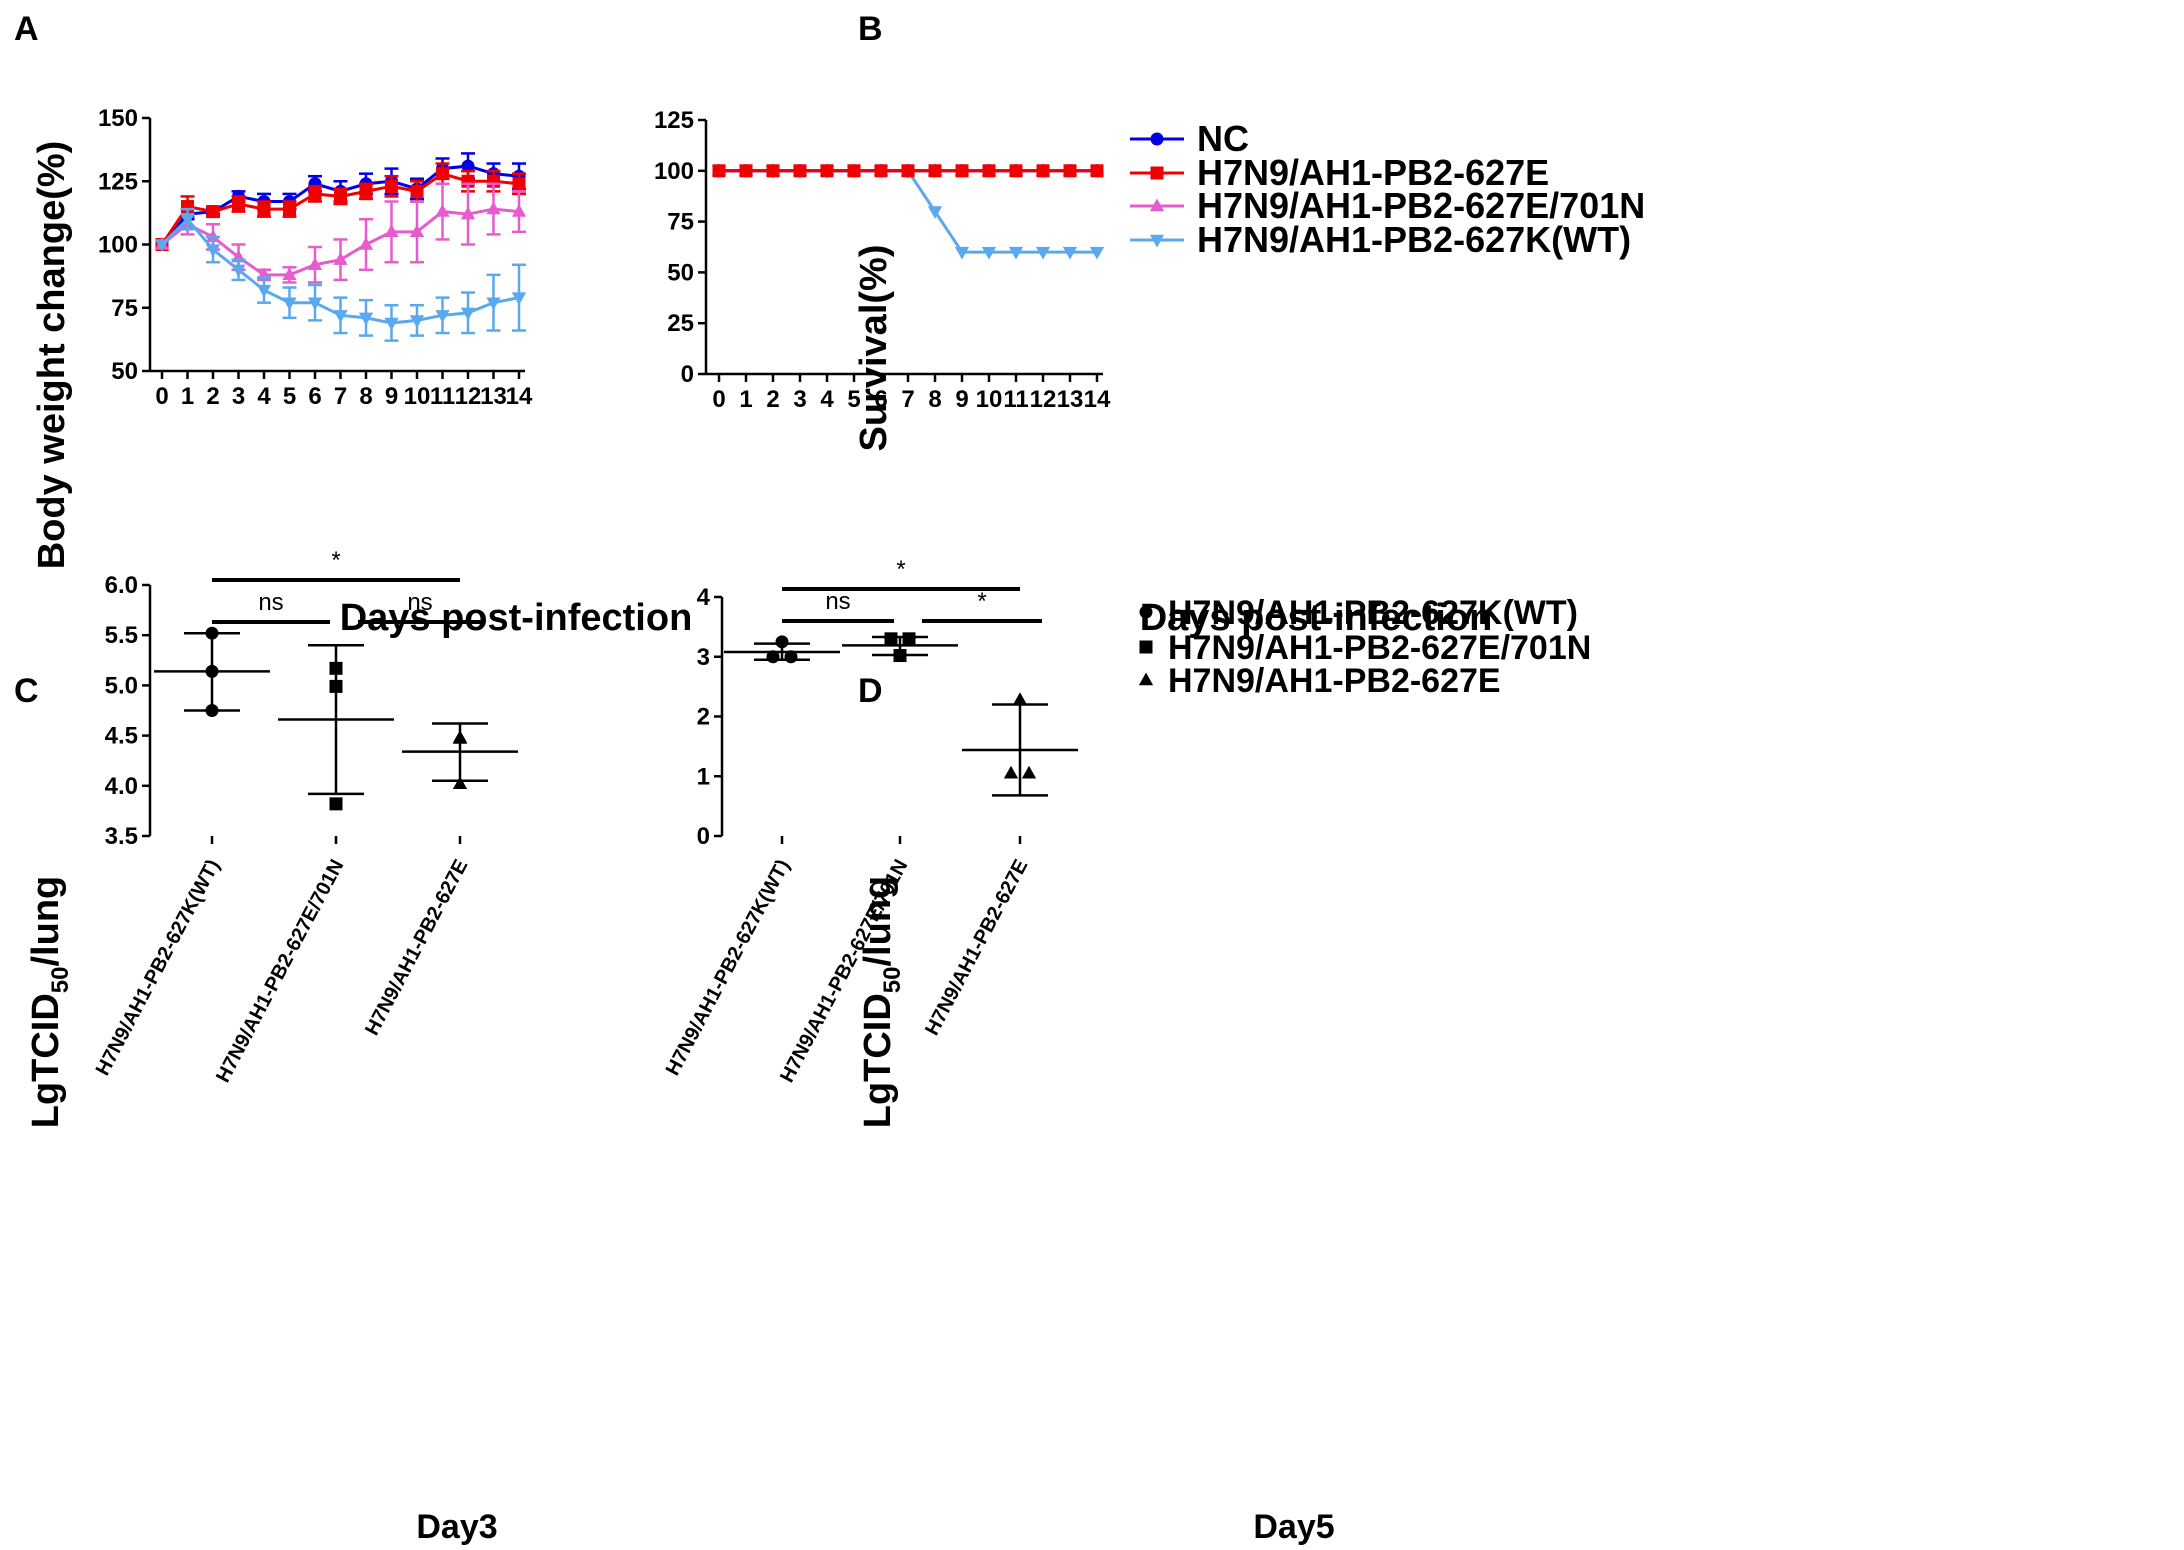 The height and width of the screenshot is (1550, 2184). Describe the element at coordinates (907, 399) in the screenshot. I see `panel-b-x-tick-label: 7` at that location.